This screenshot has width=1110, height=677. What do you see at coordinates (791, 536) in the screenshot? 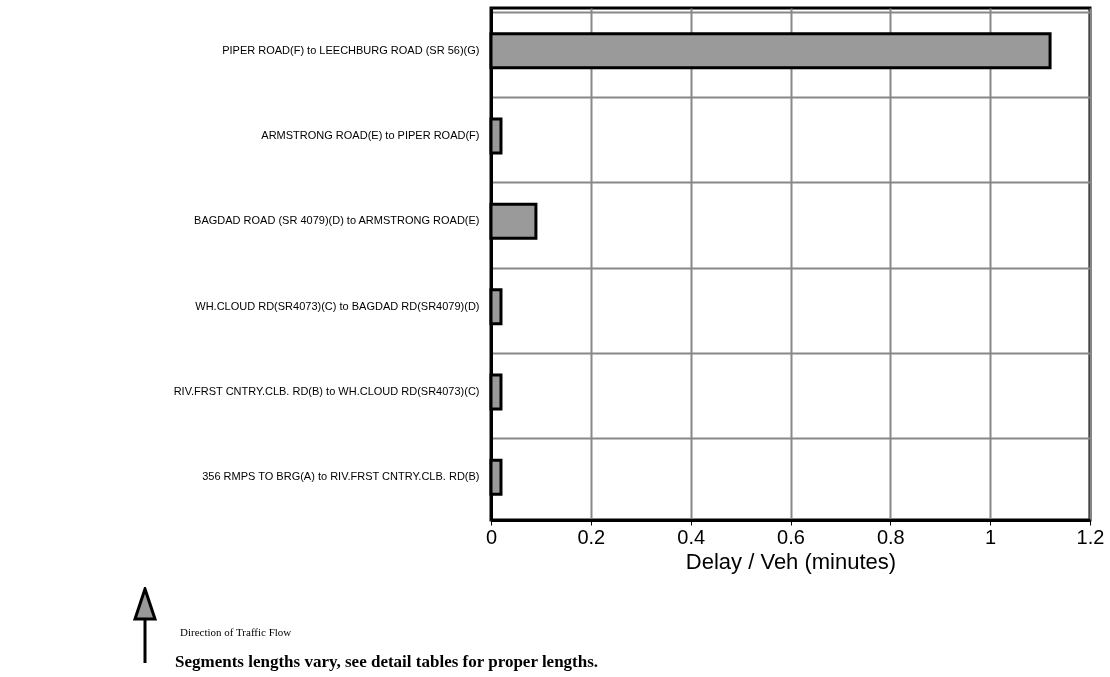
I see `x-tick-label: 0.6` at bounding box center [791, 536].